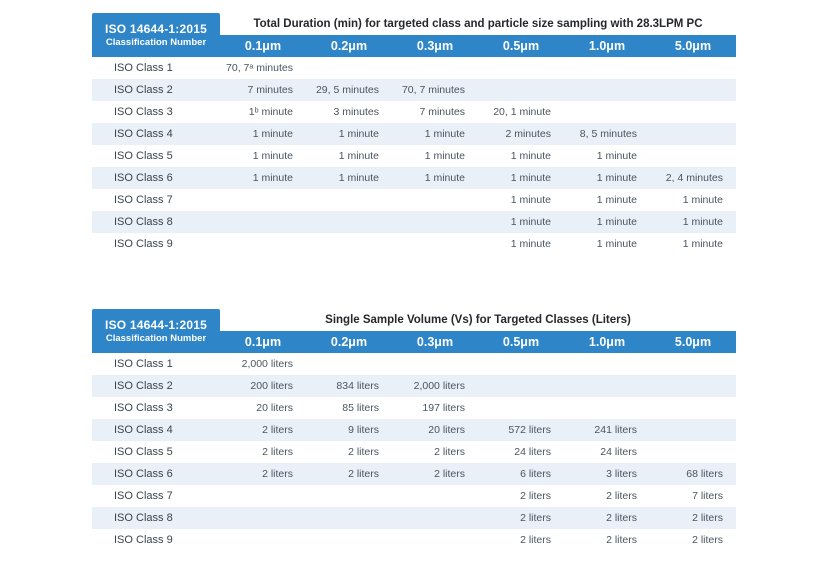  Describe the element at coordinates (414, 540) in the screenshot. I see `table-row: ISO Class 9 2 liters 2 liters 2 liters` at that location.